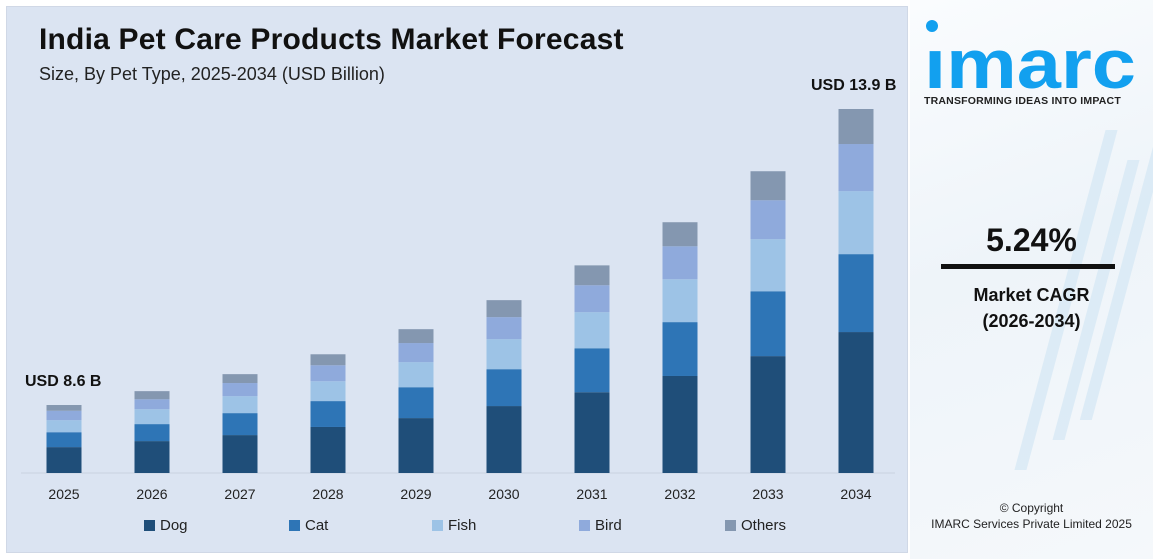 The width and height of the screenshot is (1153, 559). What do you see at coordinates (608, 525) in the screenshot?
I see `legend-label: Bird` at bounding box center [608, 525].